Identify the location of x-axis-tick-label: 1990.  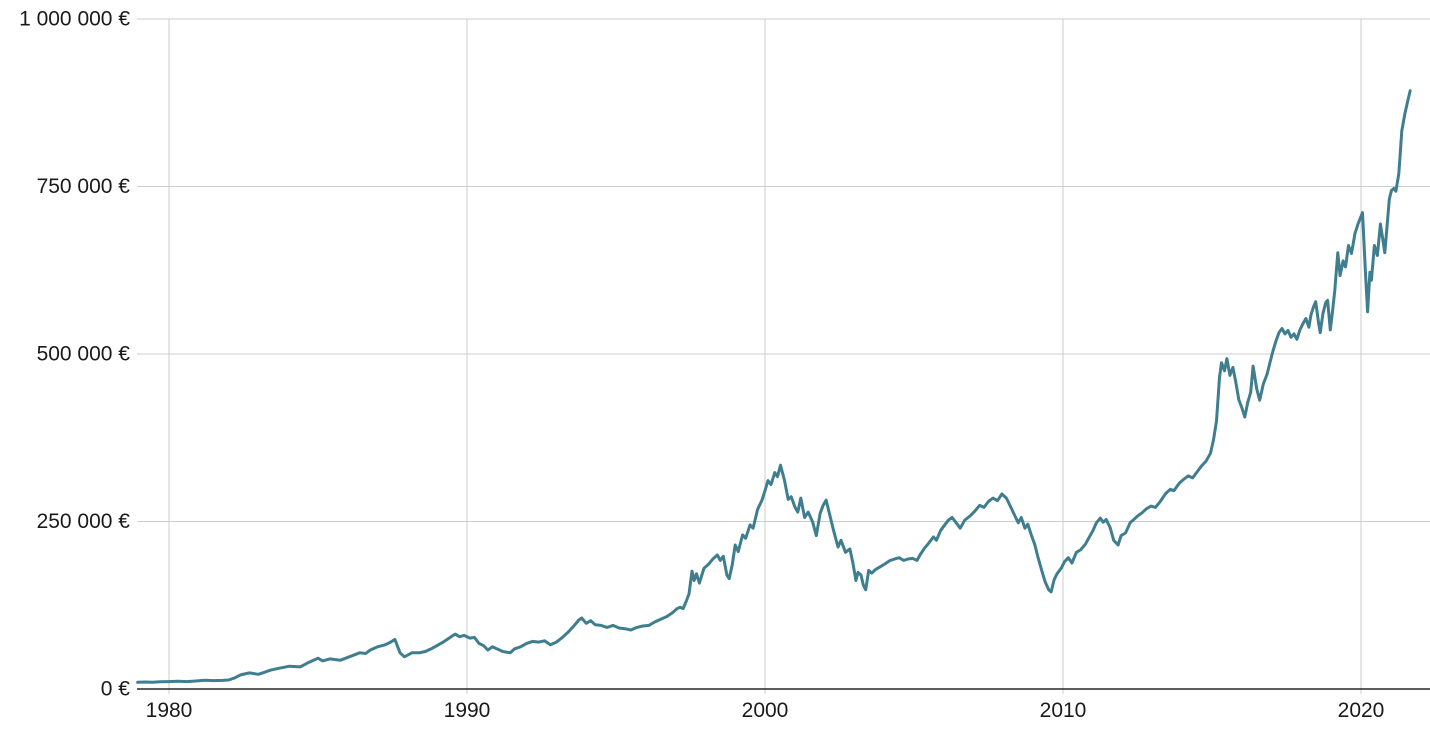
(467, 710).